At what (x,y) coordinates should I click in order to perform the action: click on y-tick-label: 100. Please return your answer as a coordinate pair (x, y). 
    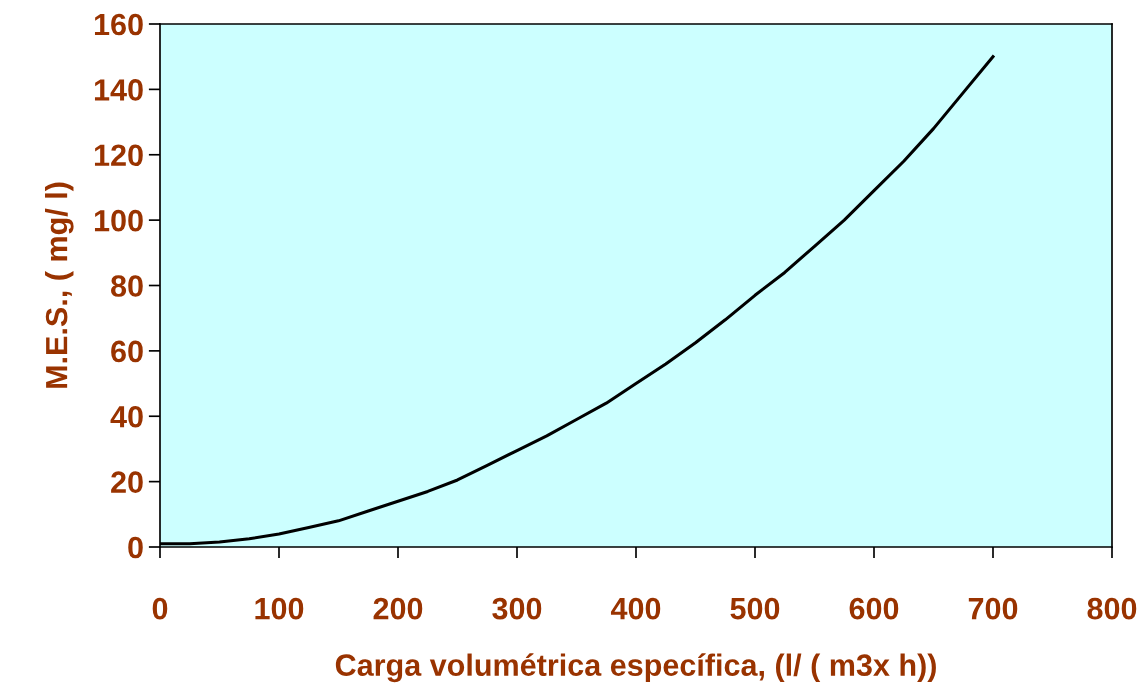
    Looking at the image, I should click on (118, 220).